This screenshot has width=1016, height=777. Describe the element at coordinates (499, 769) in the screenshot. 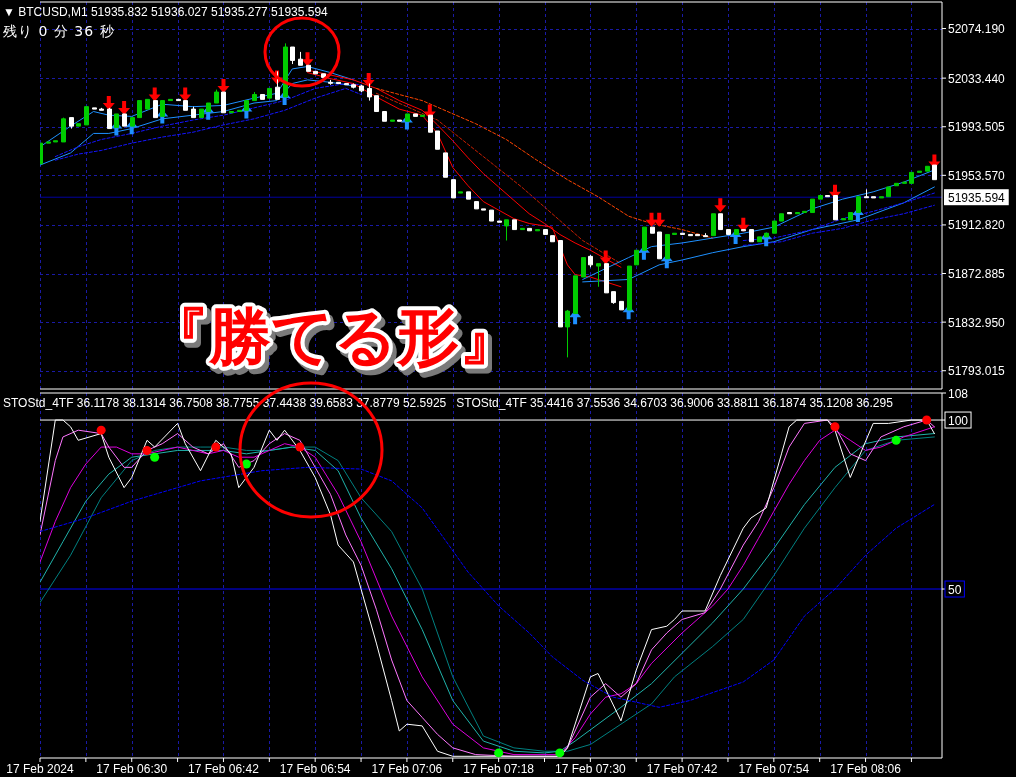

I see `x-tick-label: 17 Feb 07:18` at that location.